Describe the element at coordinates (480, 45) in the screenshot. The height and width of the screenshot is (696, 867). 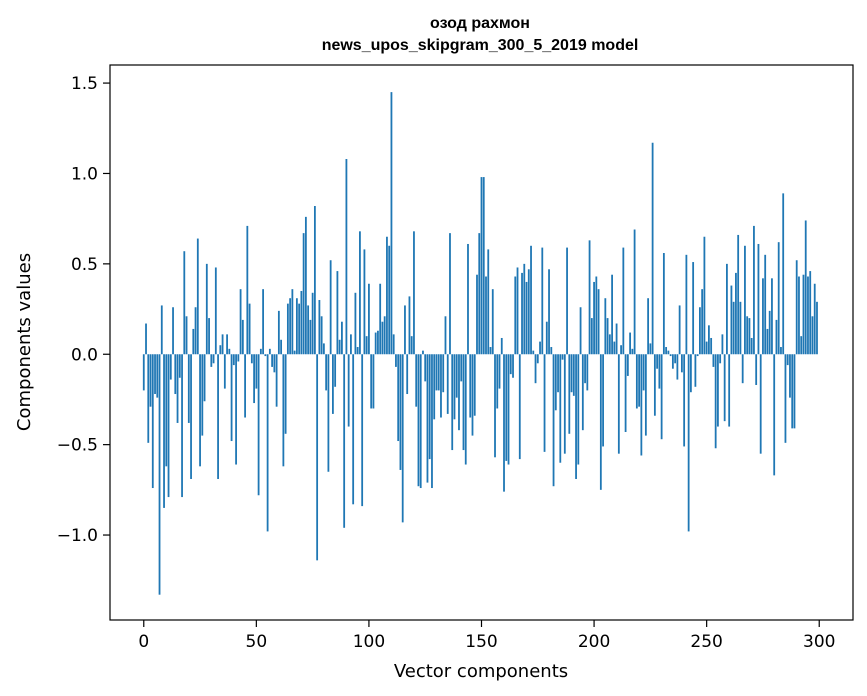
I see `chart-title-line2: news_upos_skipgram_300_5_2019 model` at that location.